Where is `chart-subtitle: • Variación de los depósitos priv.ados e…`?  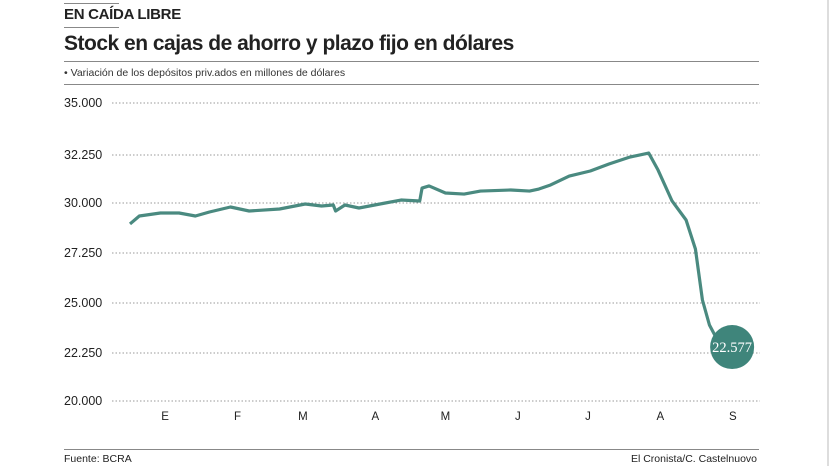 chart-subtitle: • Variación de los depósitos priv.ados e… is located at coordinates (205, 73).